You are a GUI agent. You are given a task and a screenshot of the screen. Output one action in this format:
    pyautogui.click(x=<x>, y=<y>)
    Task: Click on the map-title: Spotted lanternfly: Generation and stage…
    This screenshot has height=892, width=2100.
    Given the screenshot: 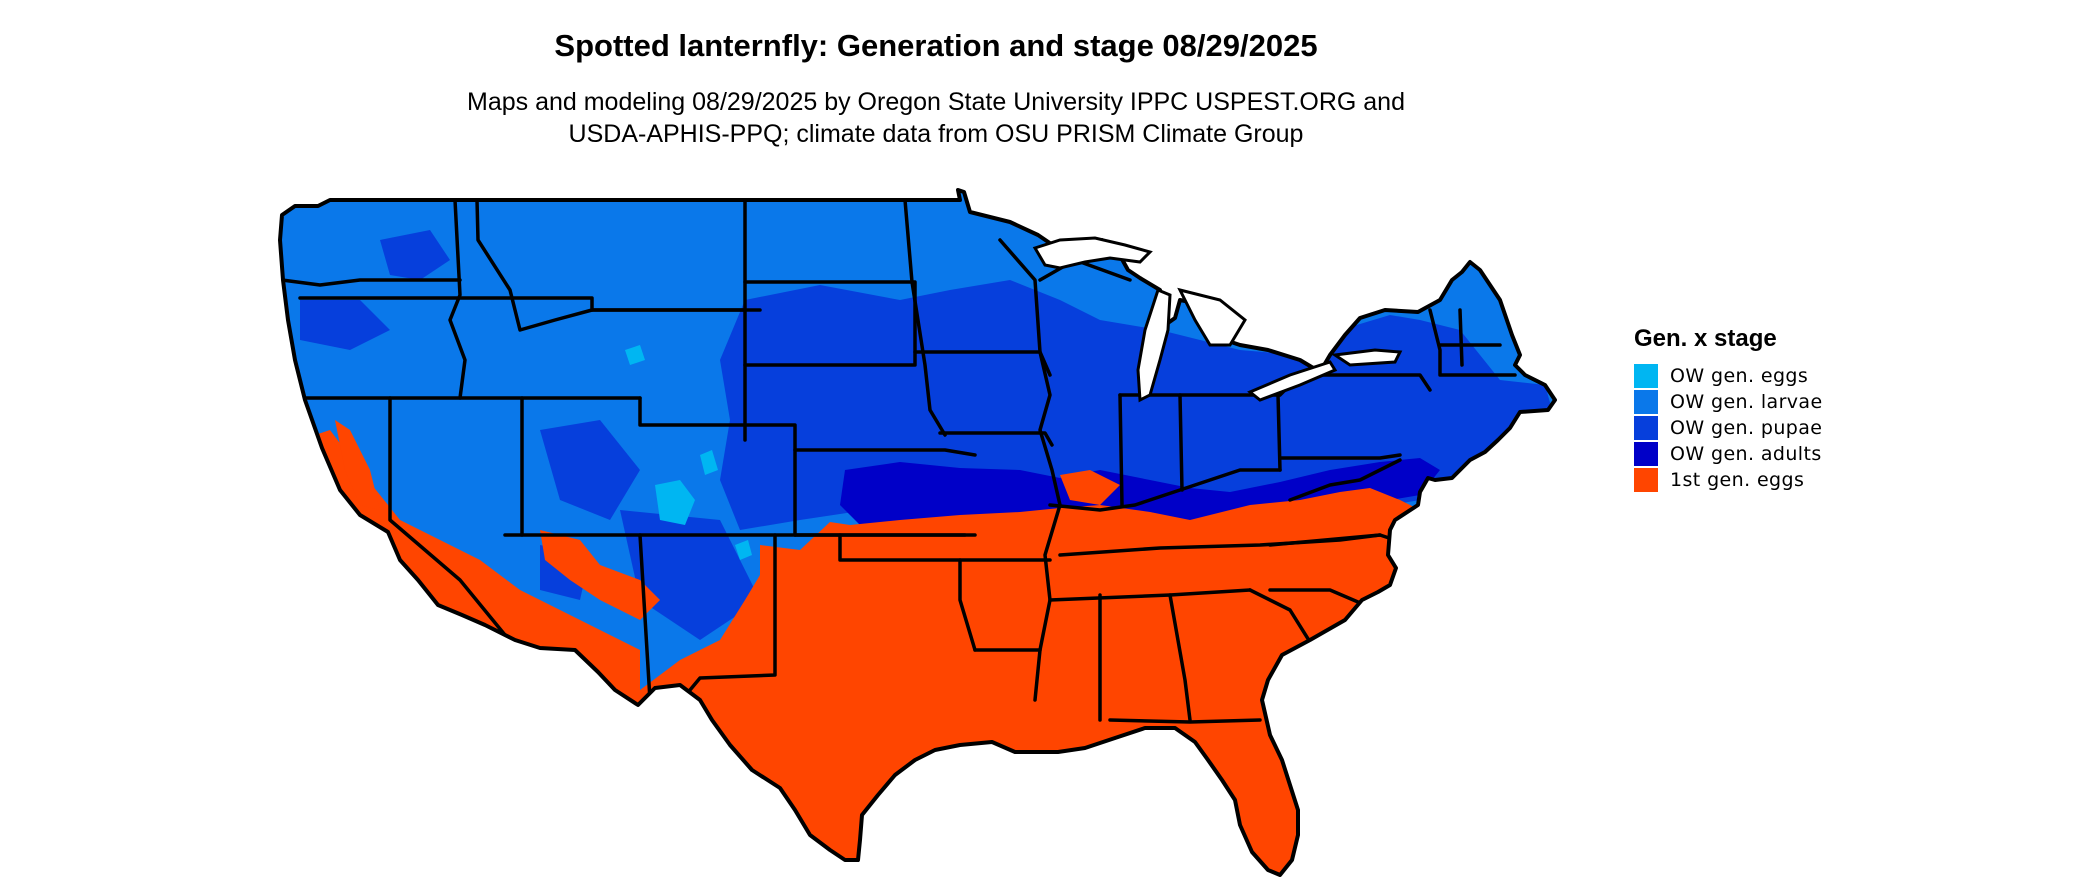 What is the action you would take?
    pyautogui.click(x=936, y=45)
    